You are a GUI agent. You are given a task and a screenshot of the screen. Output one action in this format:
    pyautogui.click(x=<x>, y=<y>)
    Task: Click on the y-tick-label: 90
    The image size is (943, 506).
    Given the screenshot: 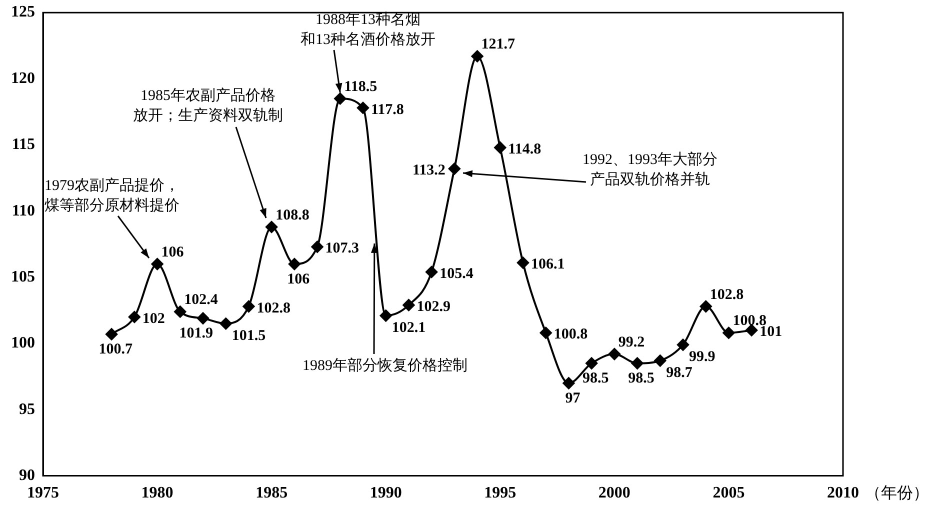 What is the action you would take?
    pyautogui.click(x=27, y=475)
    